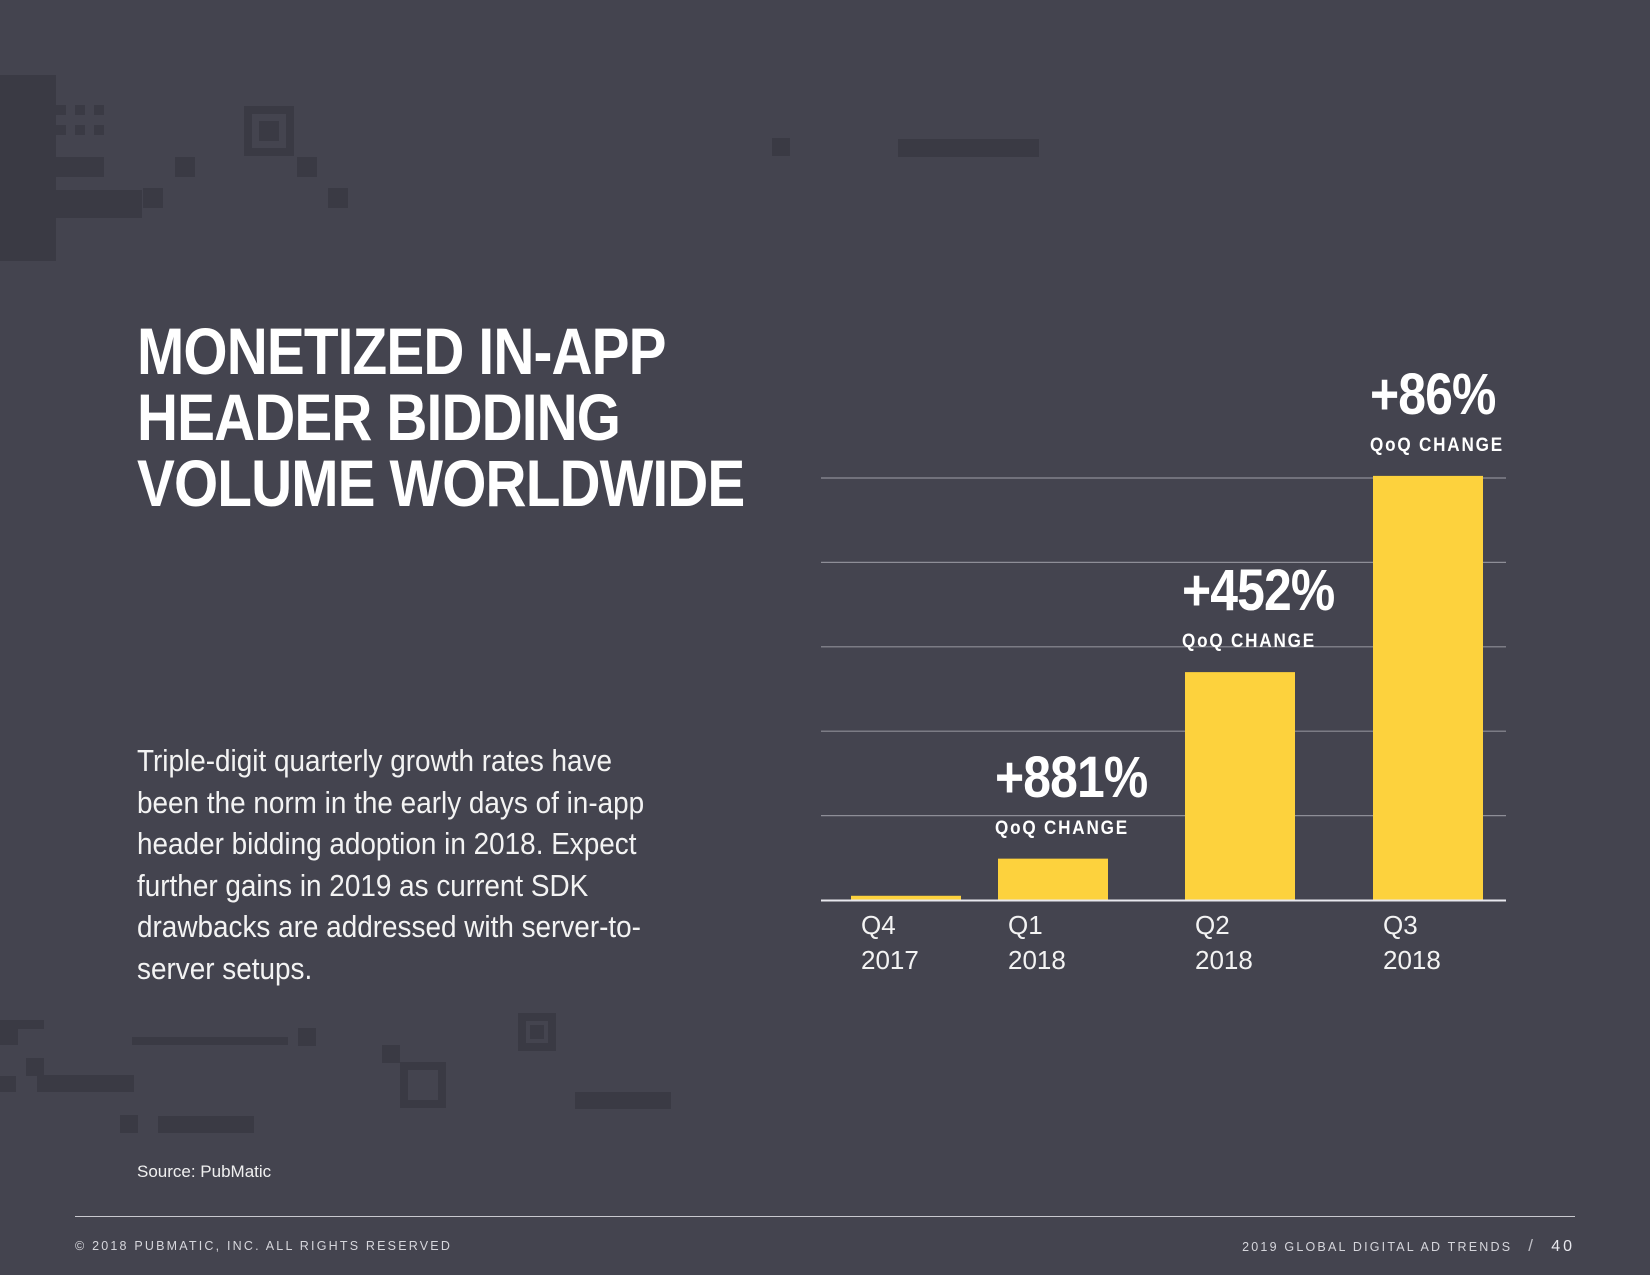  What do you see at coordinates (379, 417) in the screenshot?
I see `title-line: HEADER BIDDING` at bounding box center [379, 417].